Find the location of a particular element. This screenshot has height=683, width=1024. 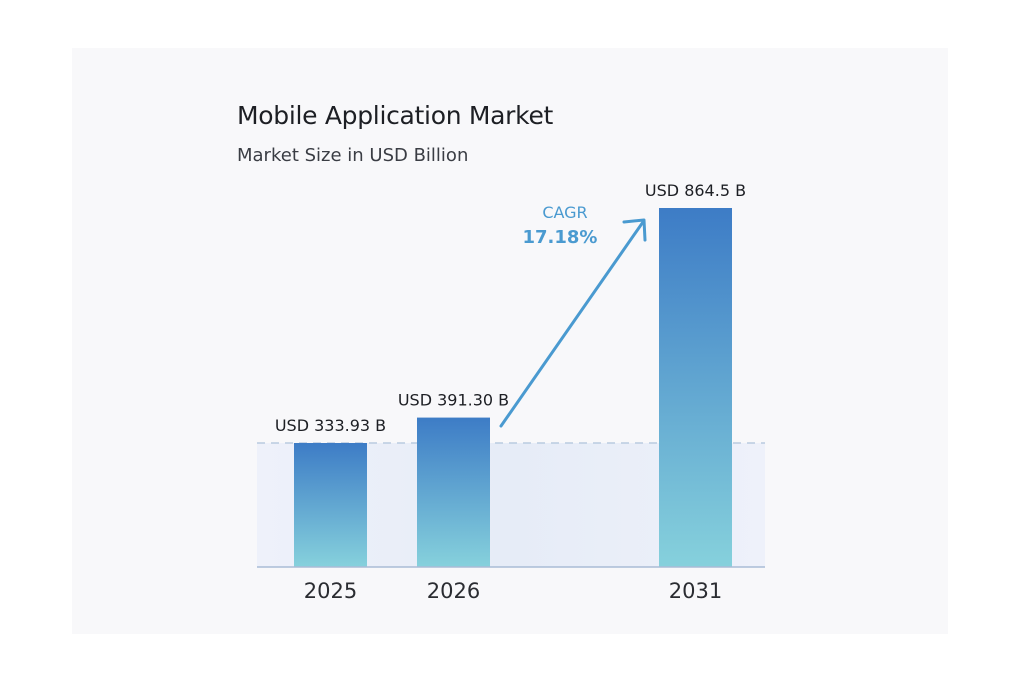

cagr-label: CAGR is located at coordinates (564, 212).